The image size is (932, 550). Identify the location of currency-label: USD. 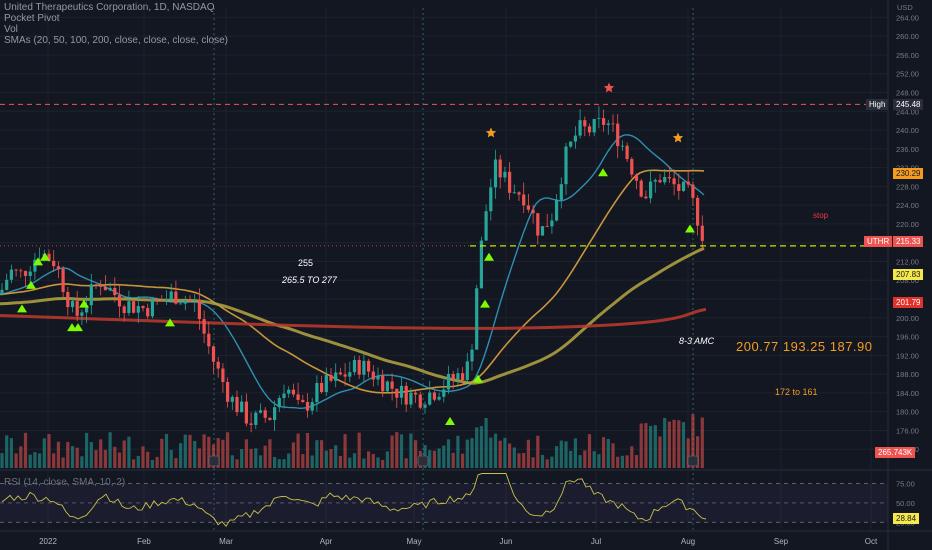
(905, 7).